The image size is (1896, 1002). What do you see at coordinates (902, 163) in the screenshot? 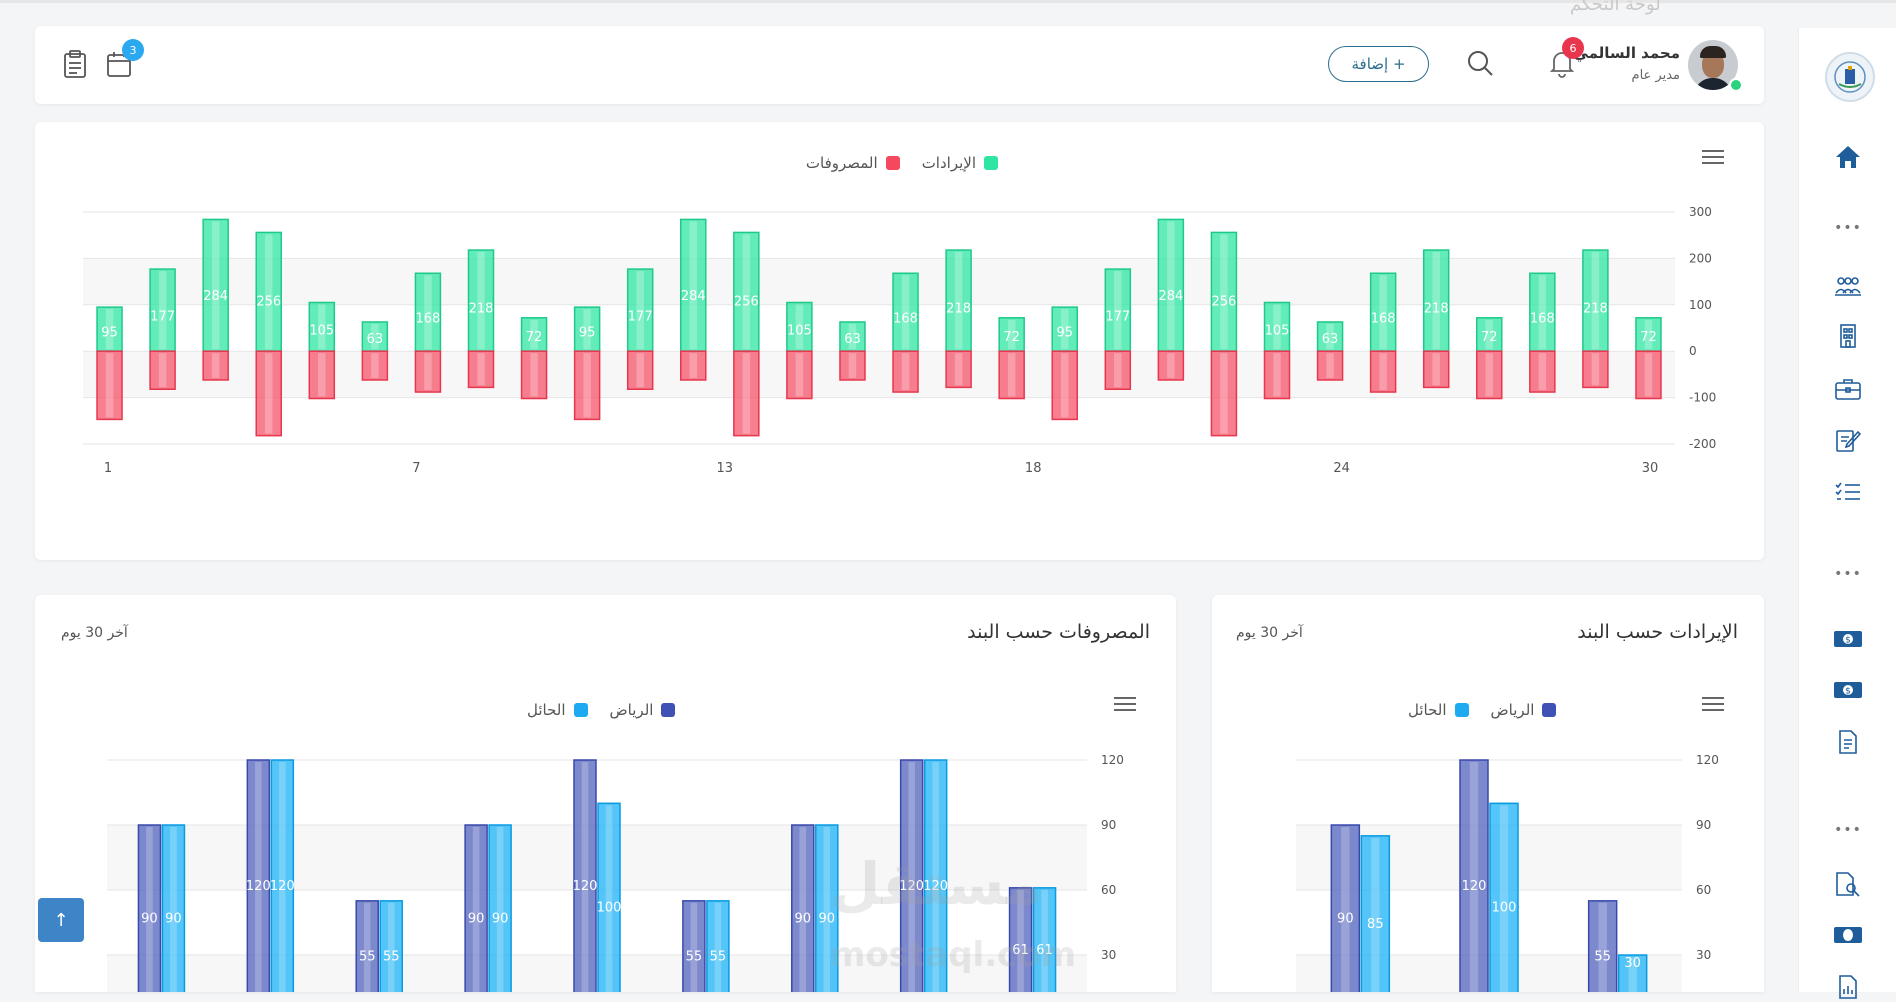
I see `main-chart-legend: الإيرادات المصروفات` at bounding box center [902, 163].